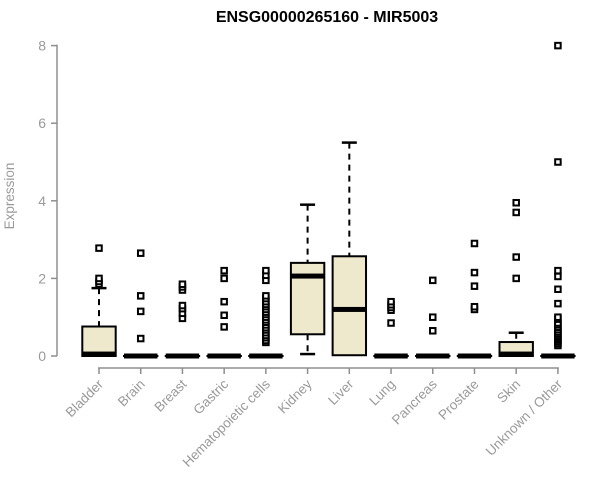 Image resolution: width=600 pixels, height=500 pixels. I want to click on y-tick-label: 0, so click(42, 356).